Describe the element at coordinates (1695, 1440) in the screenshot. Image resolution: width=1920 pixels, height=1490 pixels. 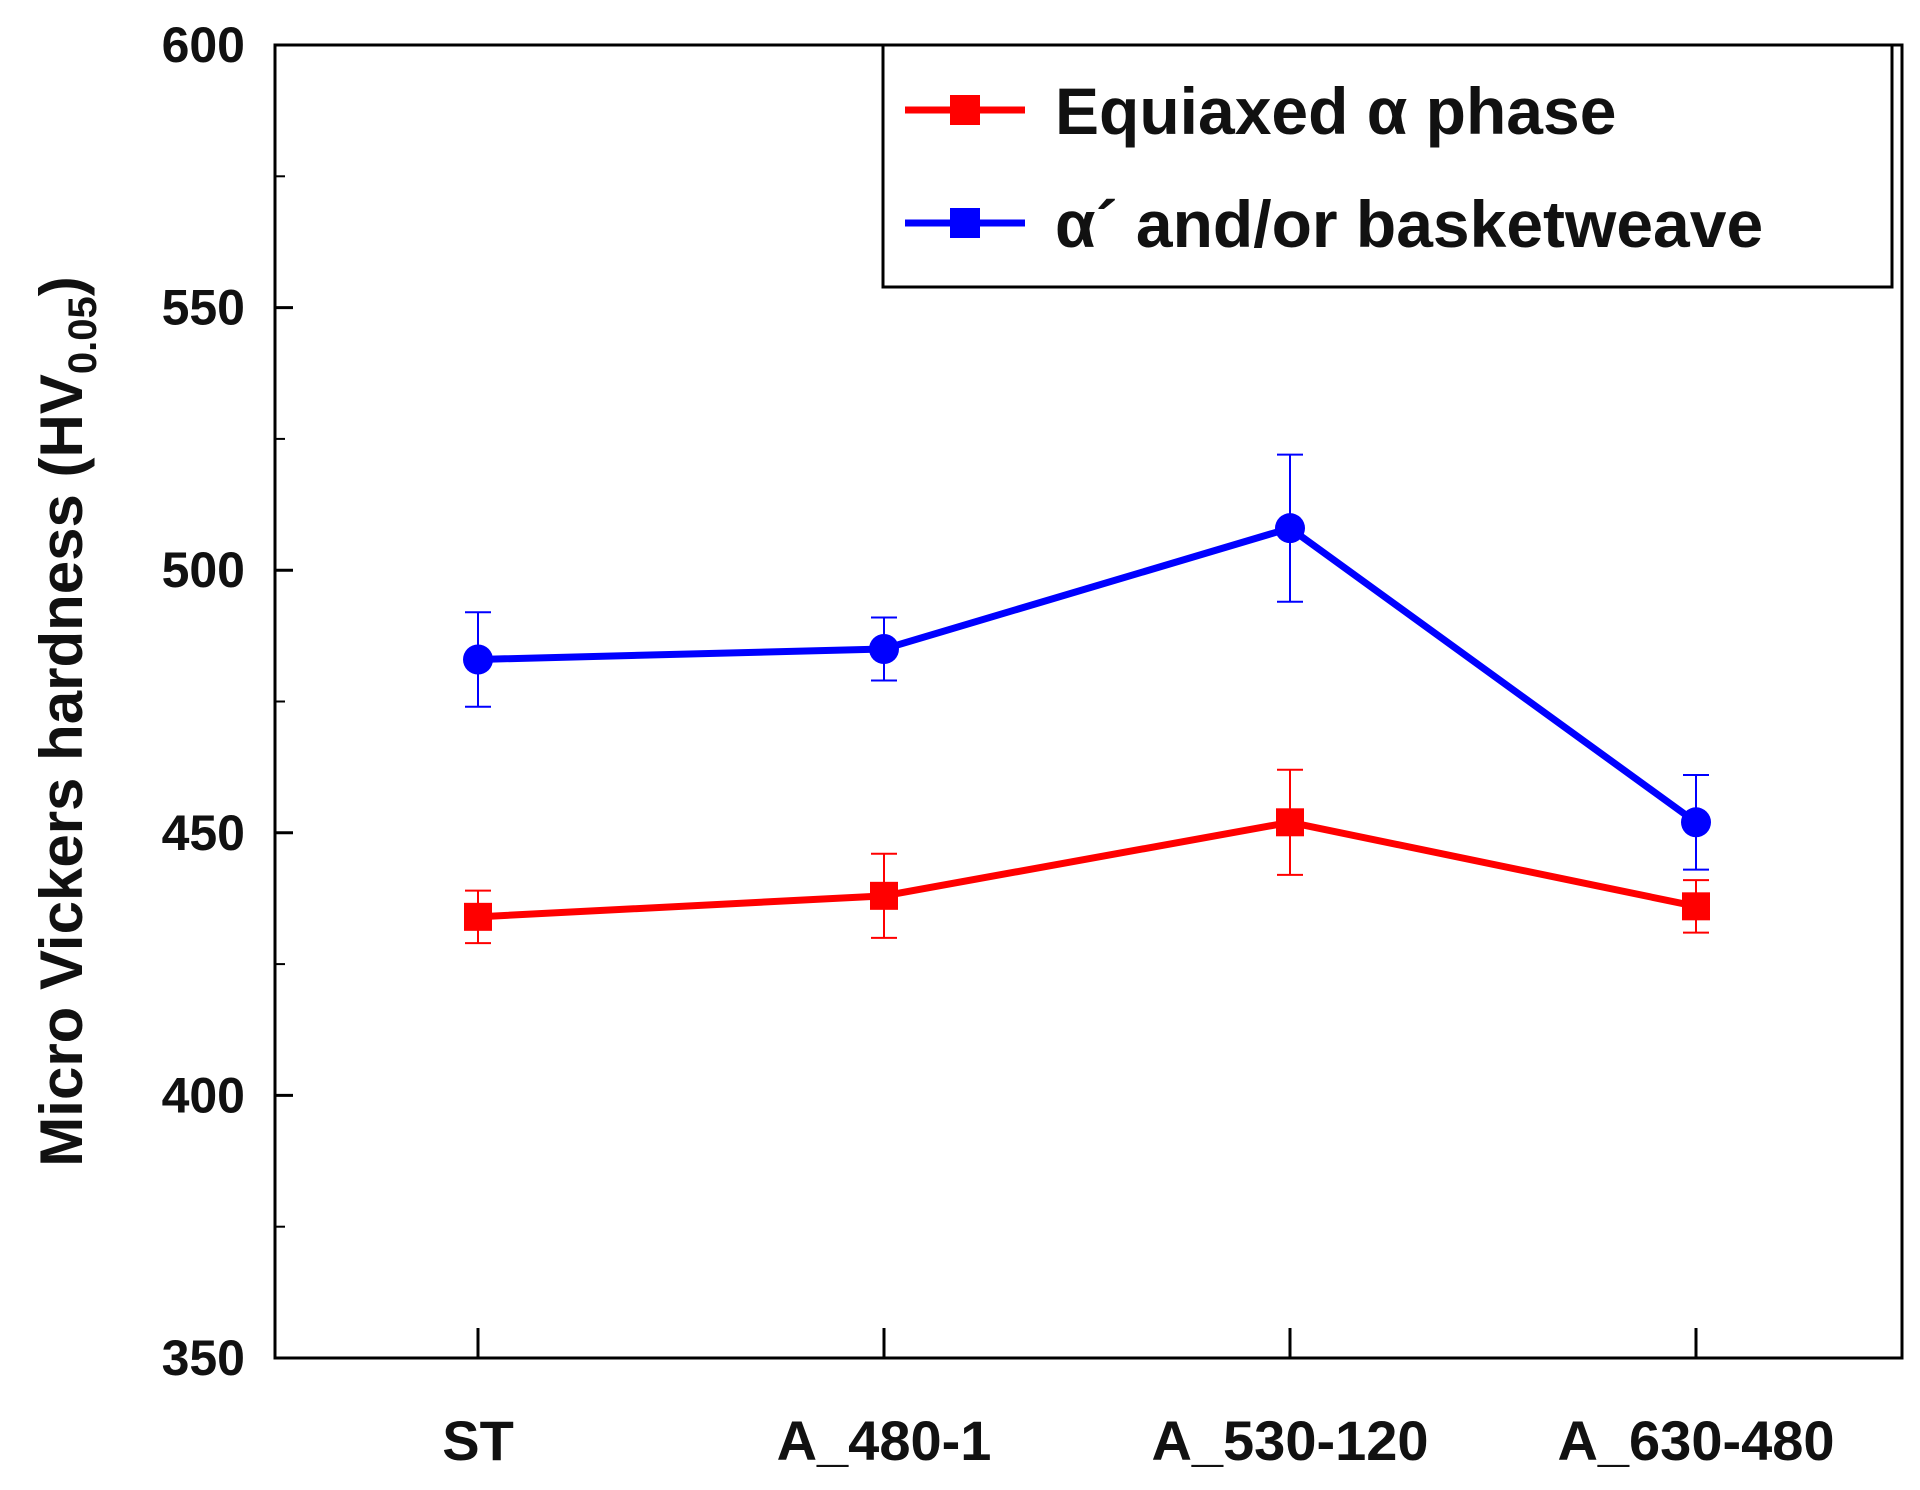
I see `x-tick-label: A_630-480` at that location.